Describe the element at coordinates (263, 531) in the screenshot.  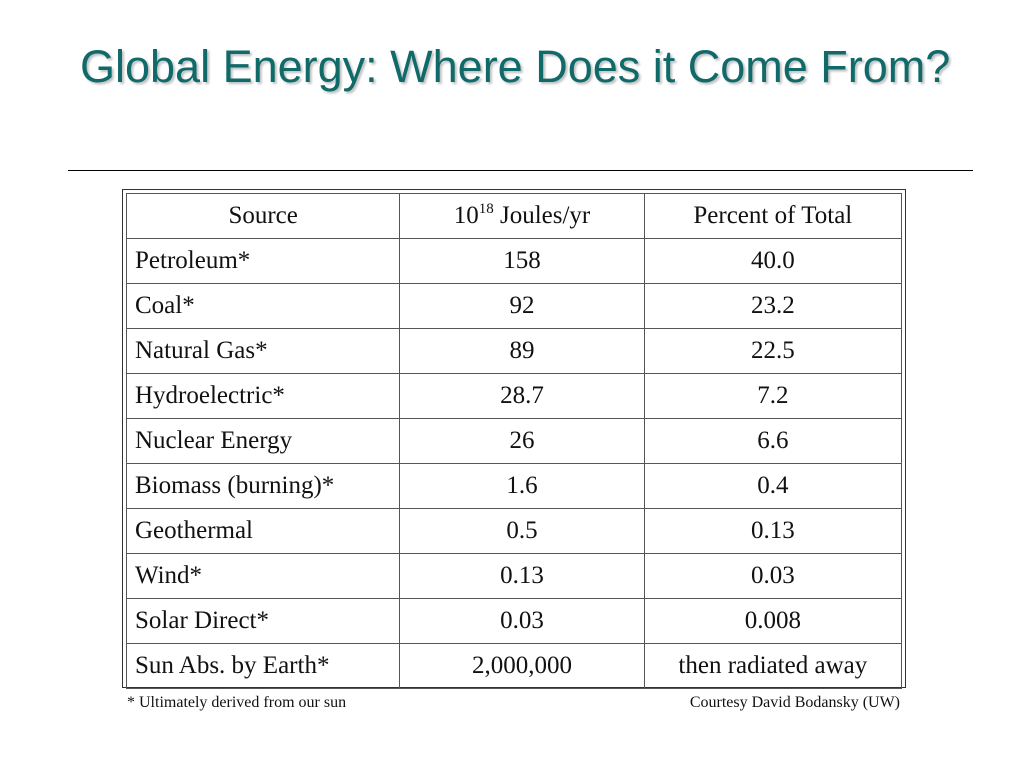
I see `cell-source: Geothermal` at that location.